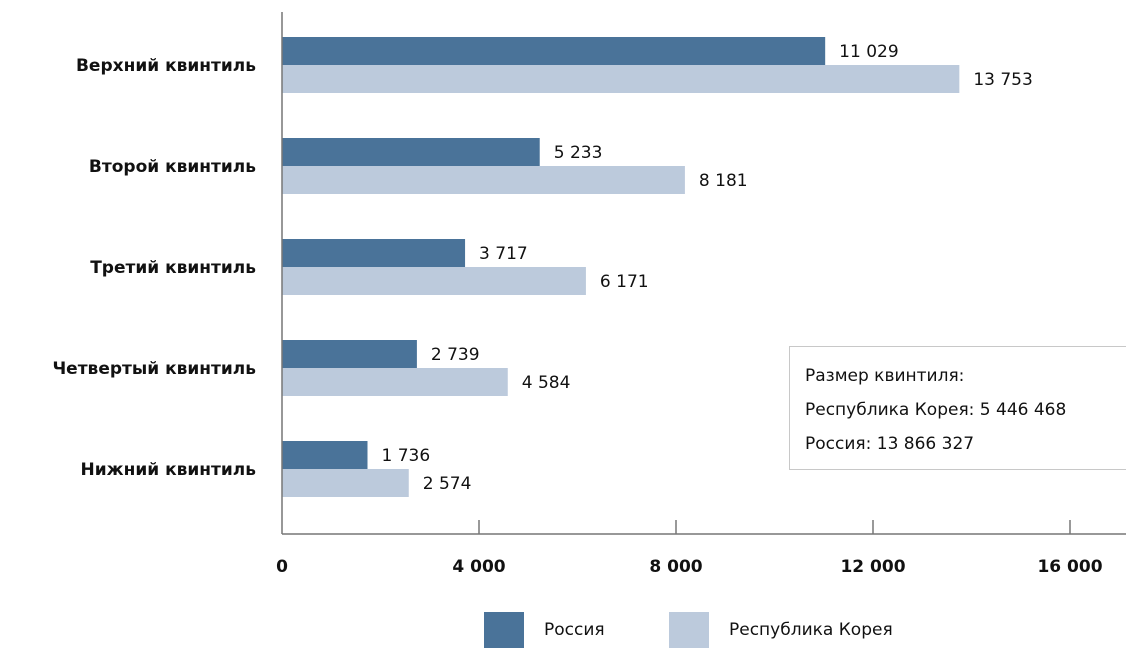  I want to click on note-line-russia: Россия: 13 866 327, so click(890, 444).